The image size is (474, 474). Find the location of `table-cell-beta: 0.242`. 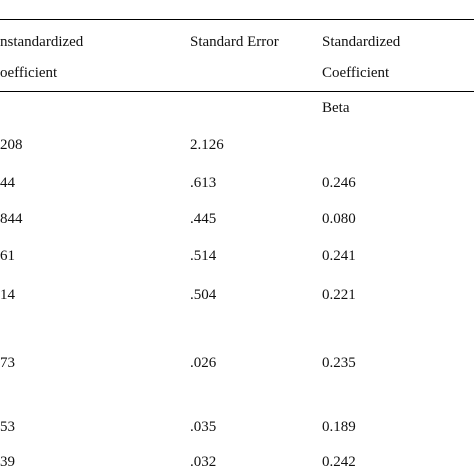

table-cell-beta: 0.242 is located at coordinates (339, 462).